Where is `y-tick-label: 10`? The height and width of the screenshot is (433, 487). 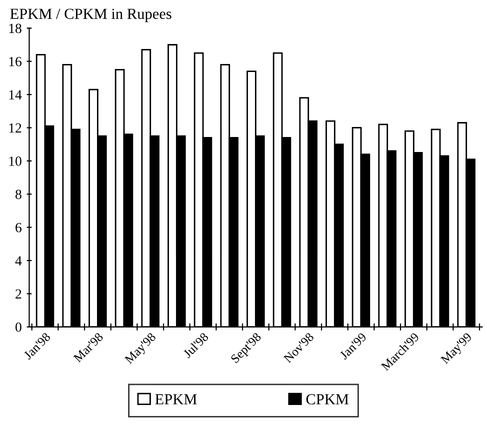 y-tick-label: 10 is located at coordinates (15, 161).